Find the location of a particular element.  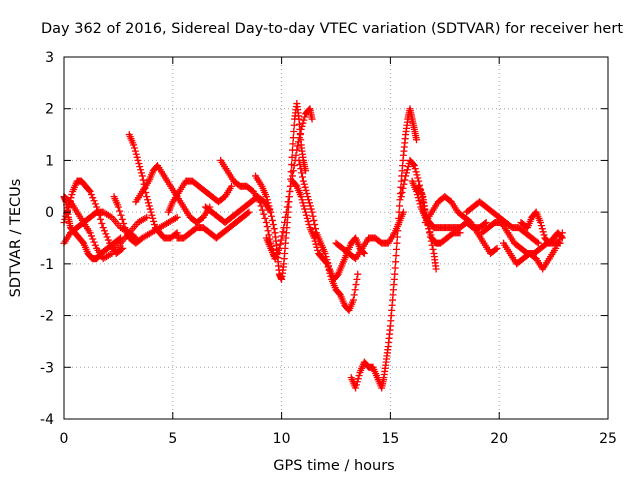

y-tick-label: 3 is located at coordinates (49, 58).